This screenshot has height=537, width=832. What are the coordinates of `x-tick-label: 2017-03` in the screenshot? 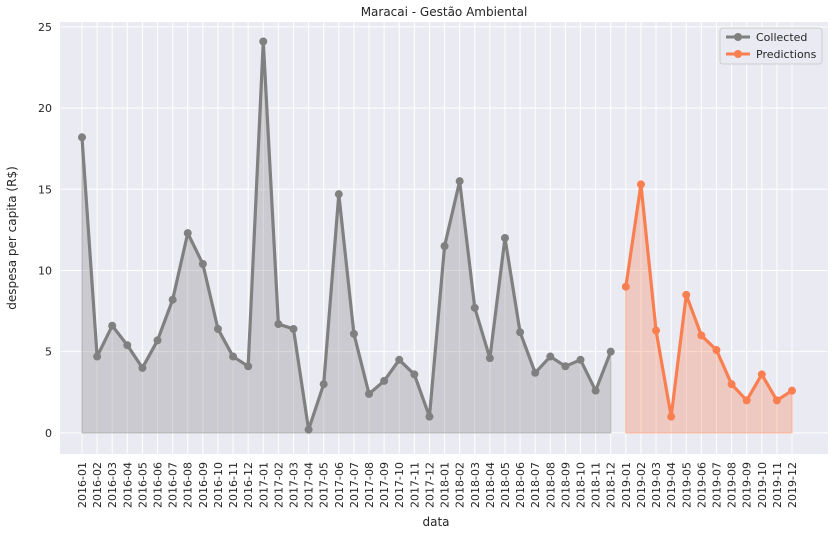 It's located at (293, 485).